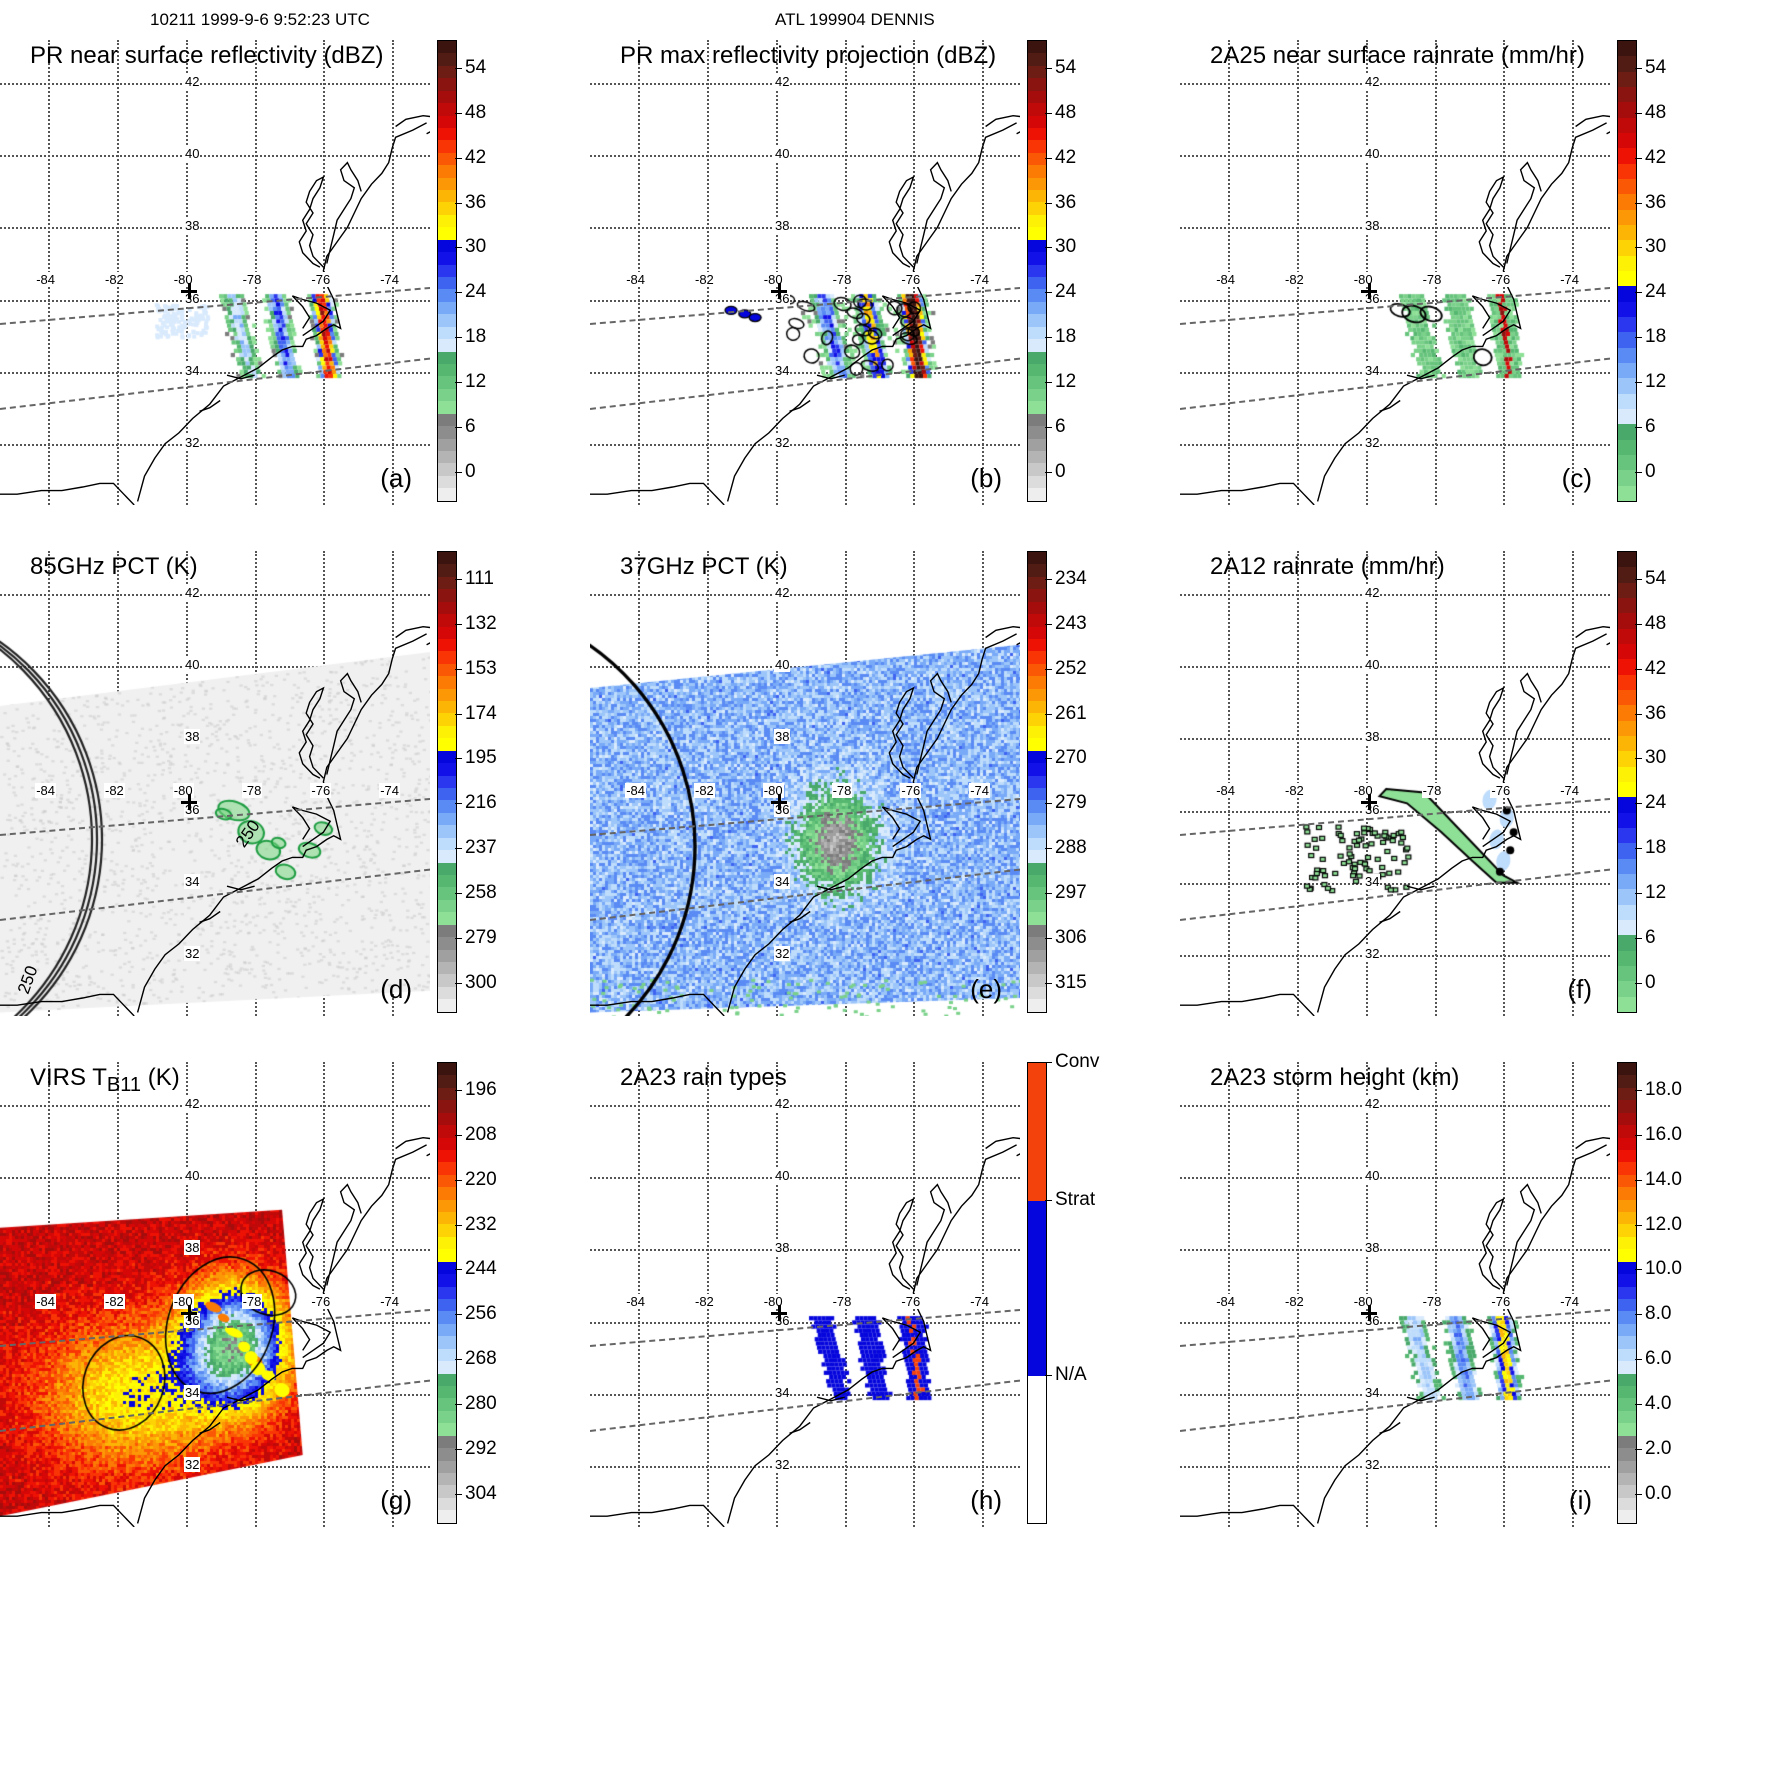 The width and height of the screenshot is (1771, 1771). What do you see at coordinates (1037, 782) in the screenshot?
I see `pct37-colorbar` at bounding box center [1037, 782].